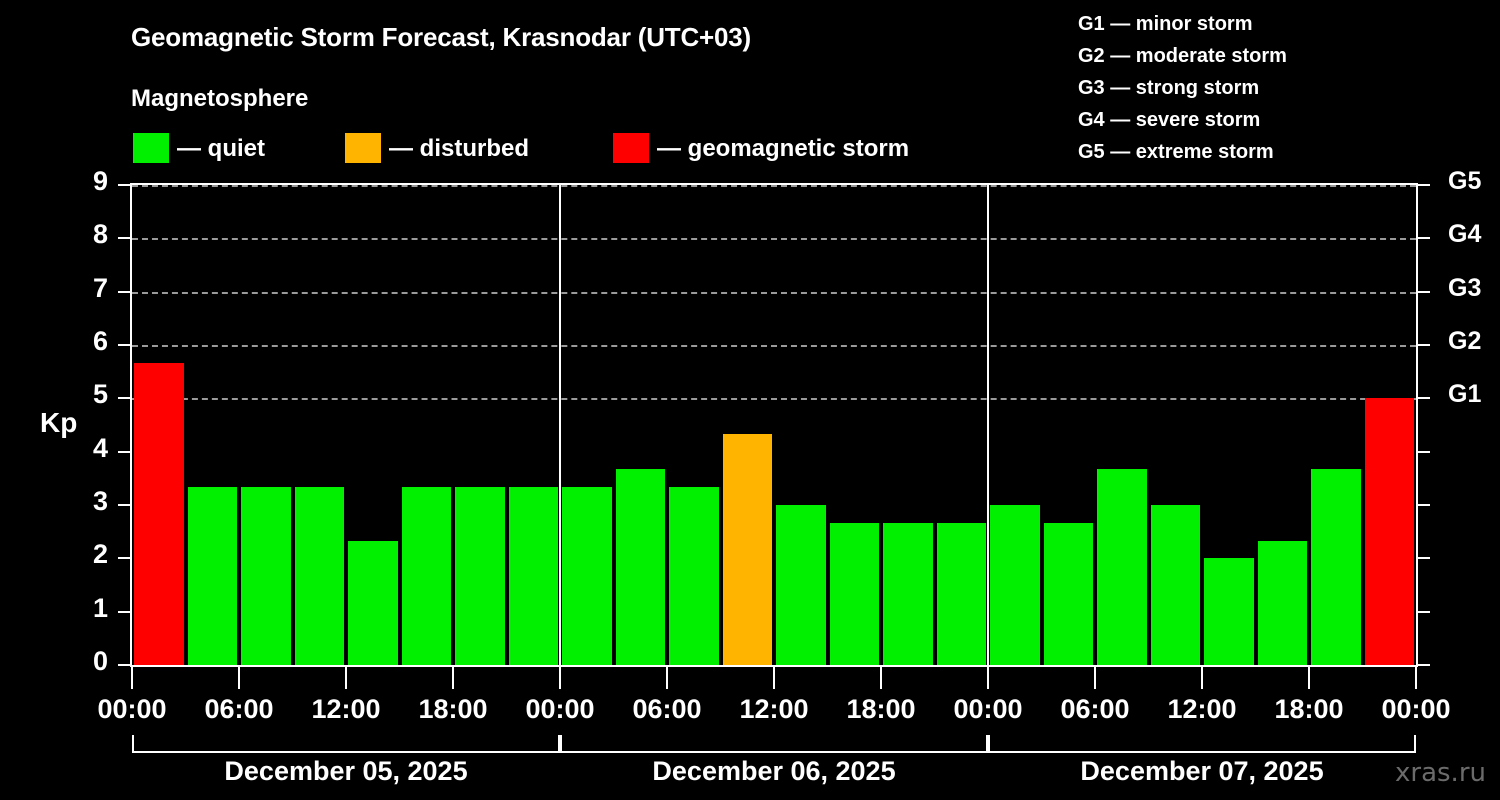  I want to click on y-tick-label: 6, so click(100, 341).